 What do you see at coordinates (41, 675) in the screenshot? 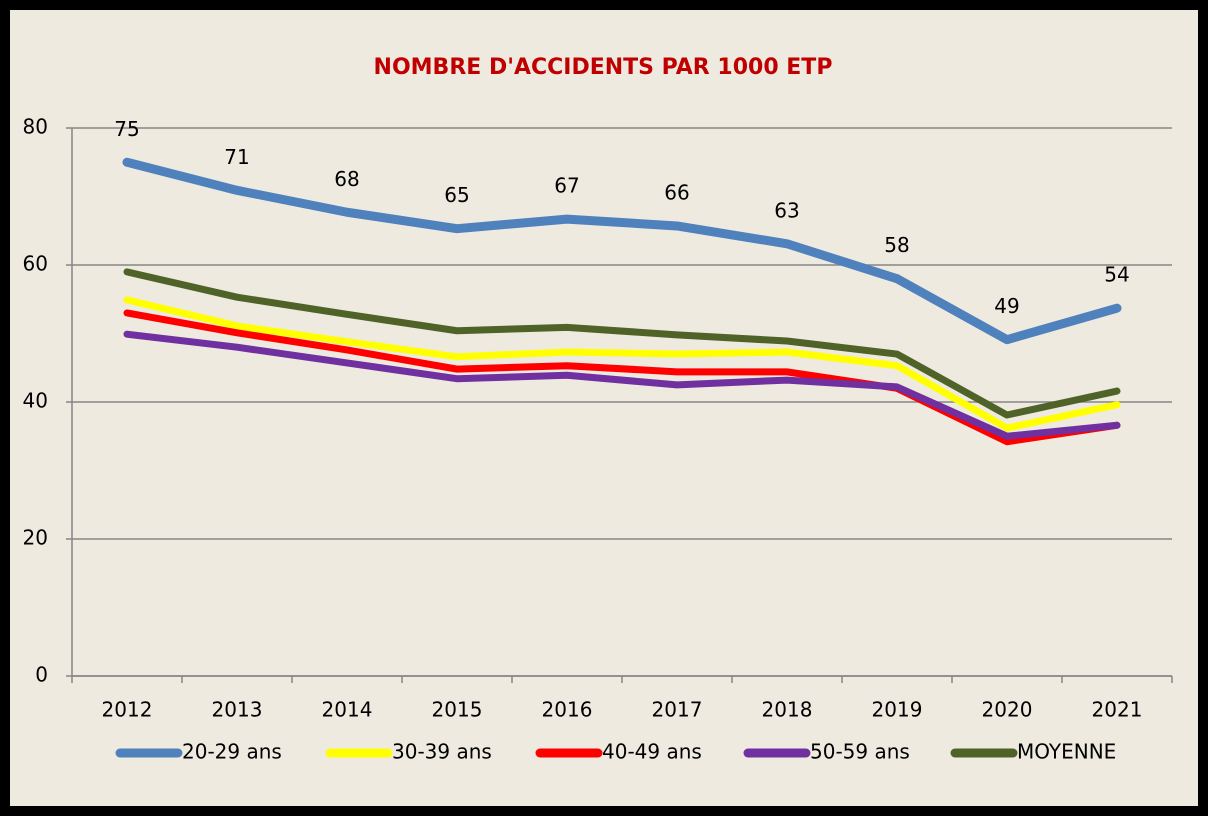
I see `y-tick-label: 0` at bounding box center [41, 675].